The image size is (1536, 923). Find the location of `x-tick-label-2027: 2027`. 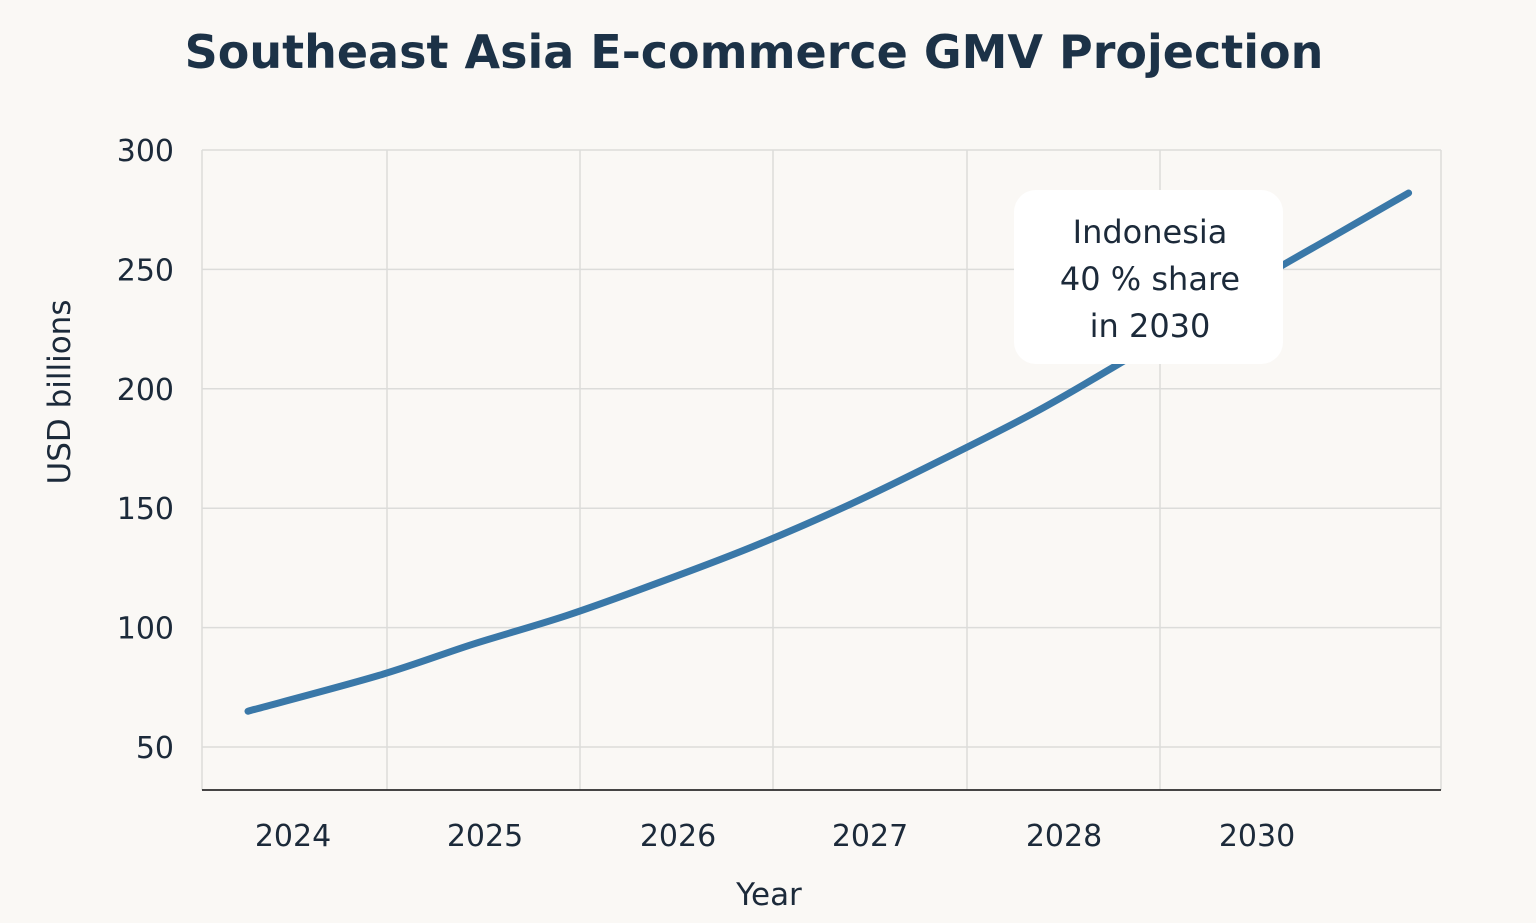

x-tick-label-2027: 2027 is located at coordinates (870, 836).